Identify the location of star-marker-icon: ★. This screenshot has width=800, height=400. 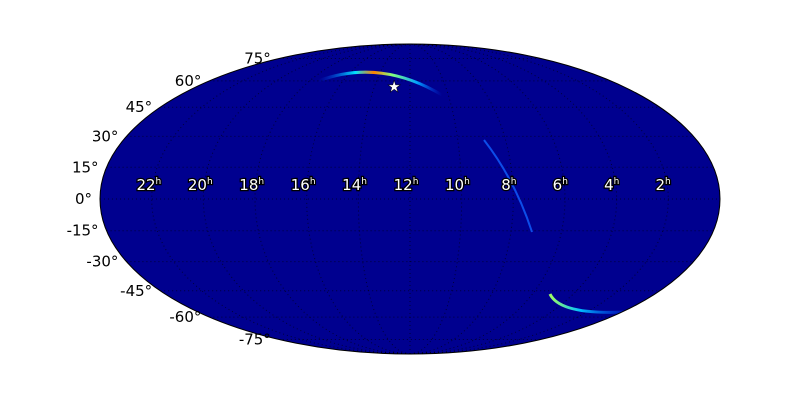
(394, 86).